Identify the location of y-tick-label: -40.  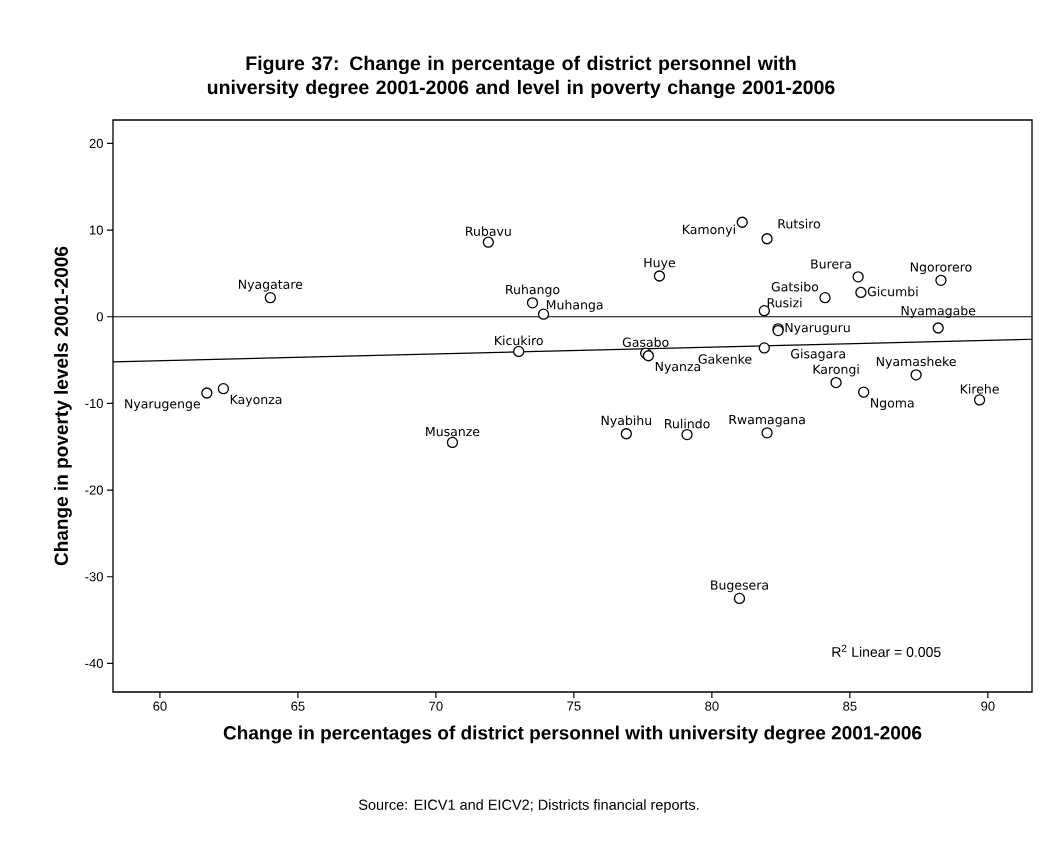
(94, 663).